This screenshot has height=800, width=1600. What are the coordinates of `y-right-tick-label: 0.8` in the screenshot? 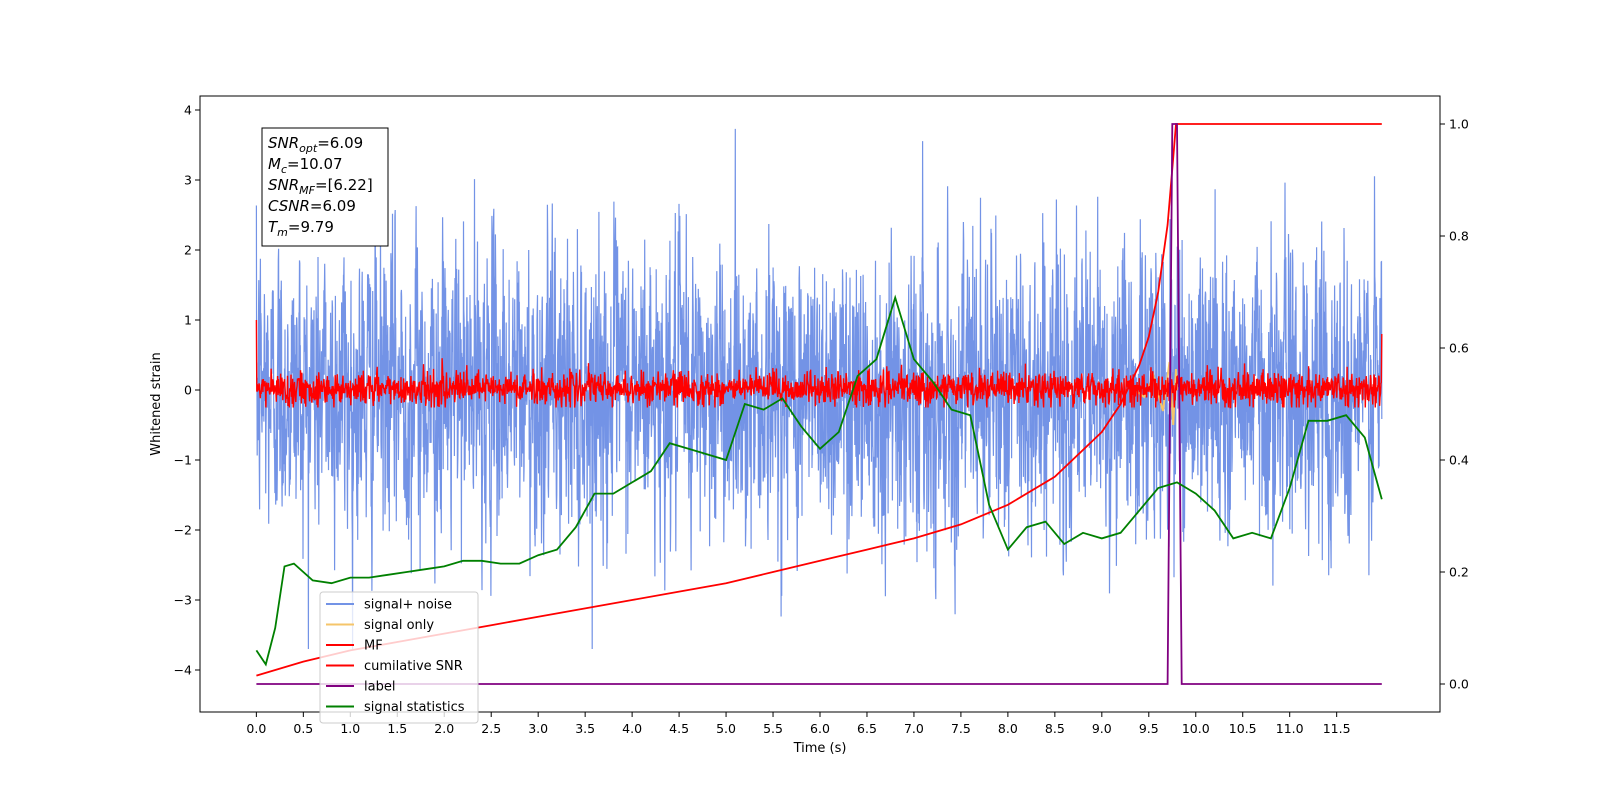 It's located at (1459, 236).